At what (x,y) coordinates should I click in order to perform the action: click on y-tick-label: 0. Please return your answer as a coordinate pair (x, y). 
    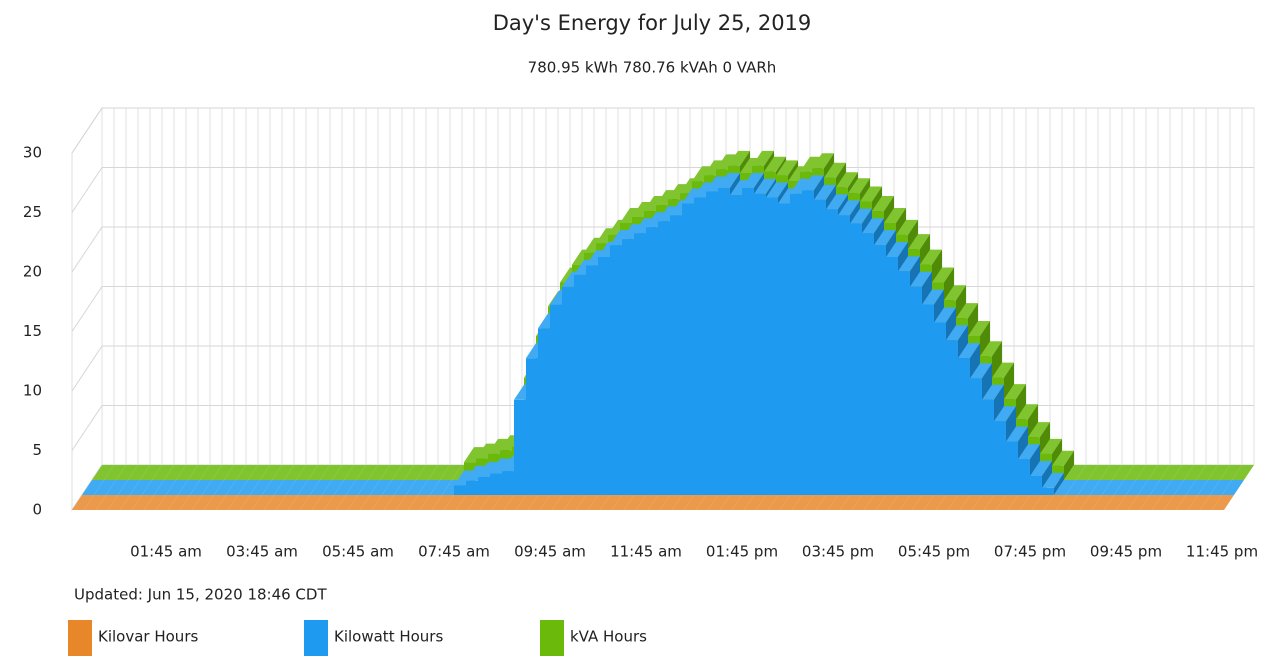
    Looking at the image, I should click on (37, 510).